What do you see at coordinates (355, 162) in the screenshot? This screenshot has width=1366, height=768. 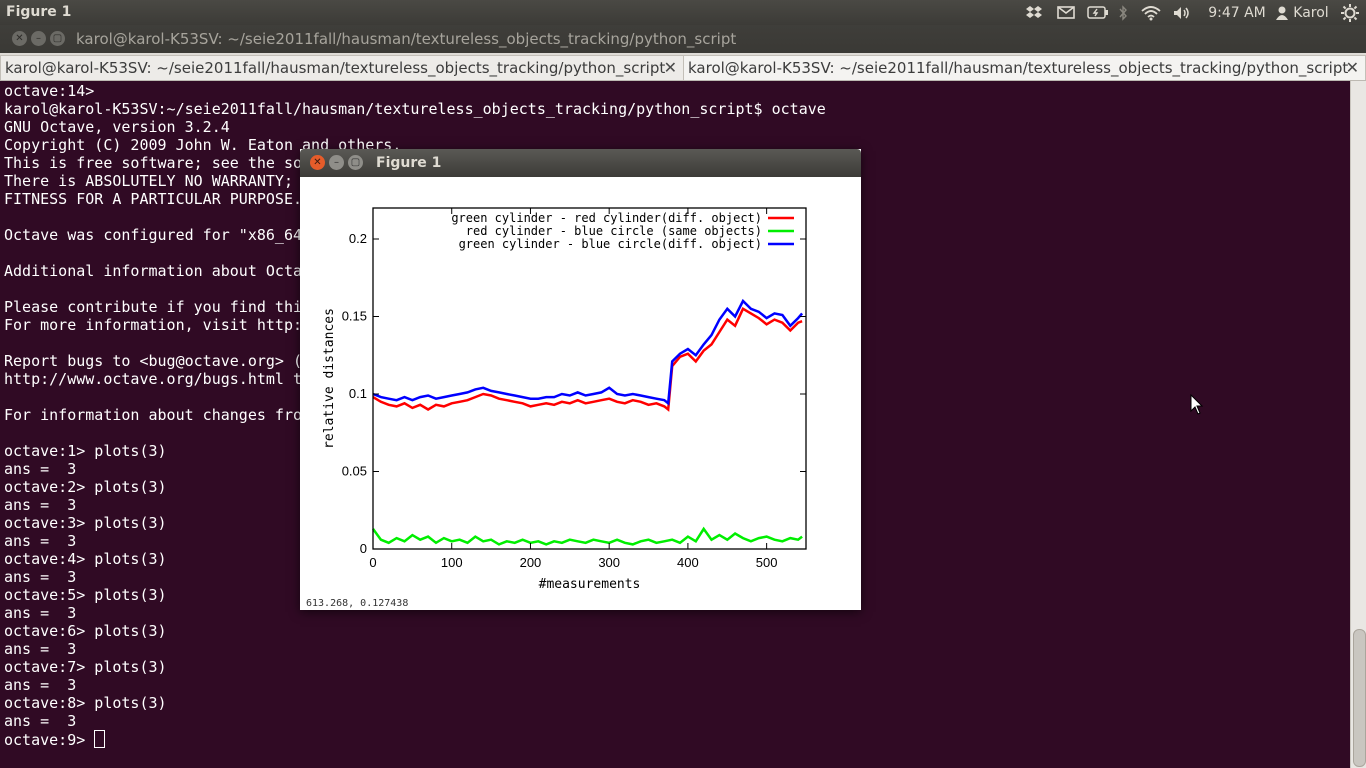 I see `figure-maximize-button: ▢` at bounding box center [355, 162].